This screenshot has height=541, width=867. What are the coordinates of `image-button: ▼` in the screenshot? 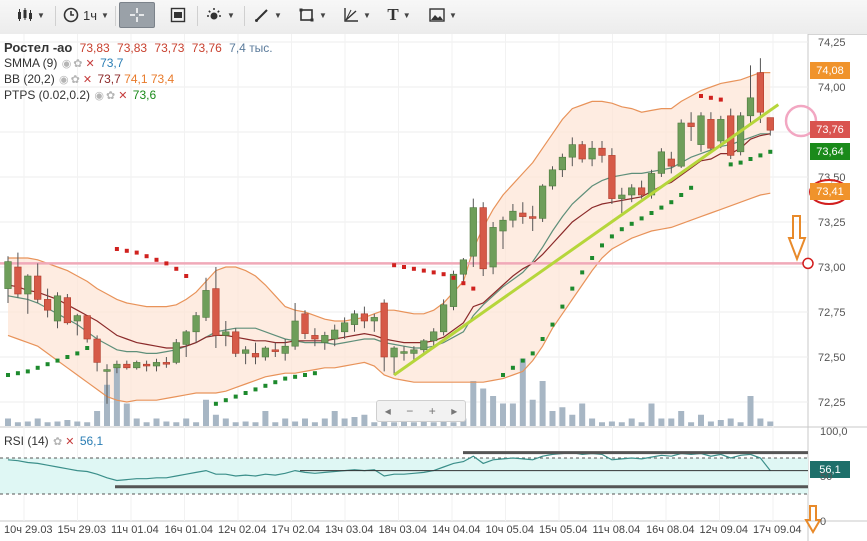 It's located at (443, 15).